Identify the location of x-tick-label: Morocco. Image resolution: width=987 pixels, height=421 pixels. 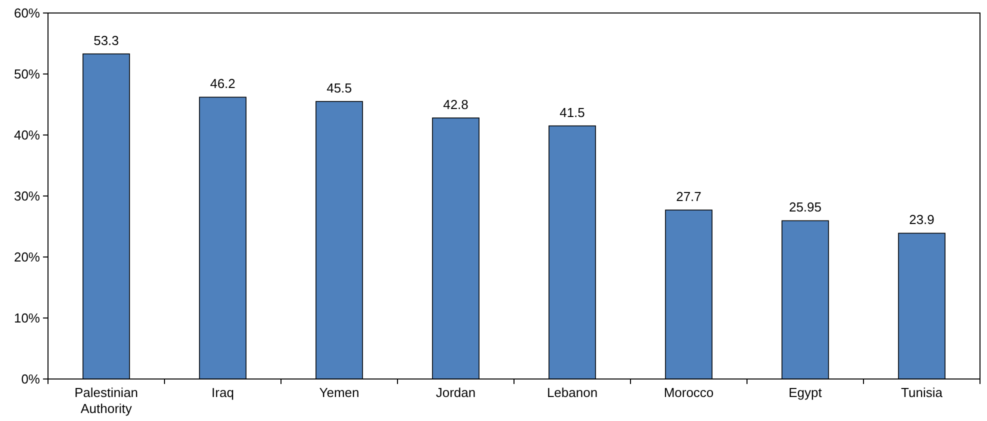
(689, 392).